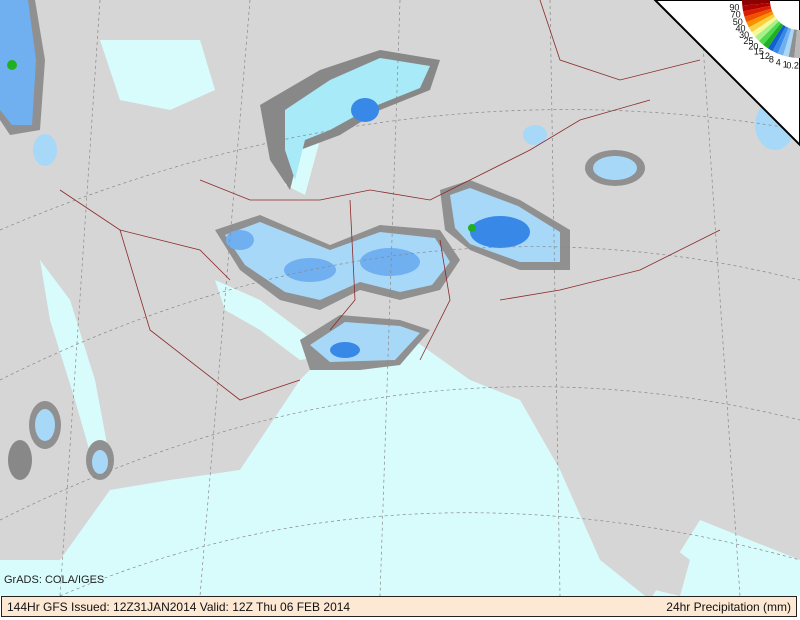  What do you see at coordinates (738, 22) in the screenshot?
I see `legend-label: 50` at bounding box center [738, 22].